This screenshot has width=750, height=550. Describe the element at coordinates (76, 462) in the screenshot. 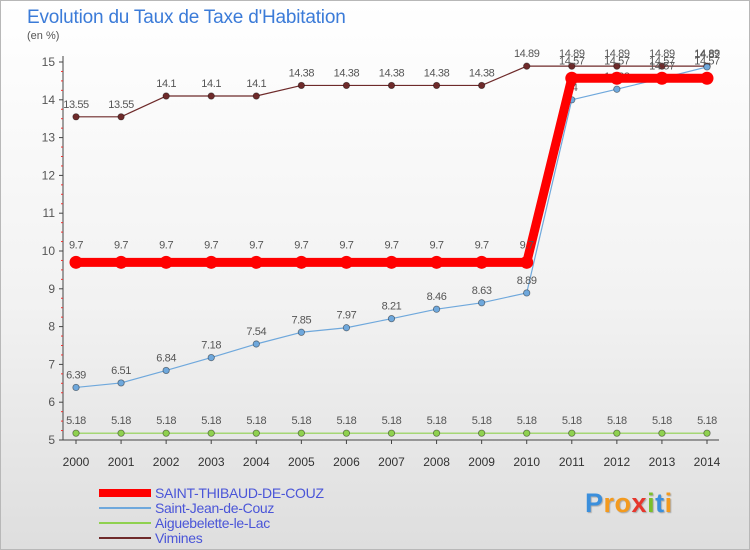

I see `x-tick-label: 2000` at that location.